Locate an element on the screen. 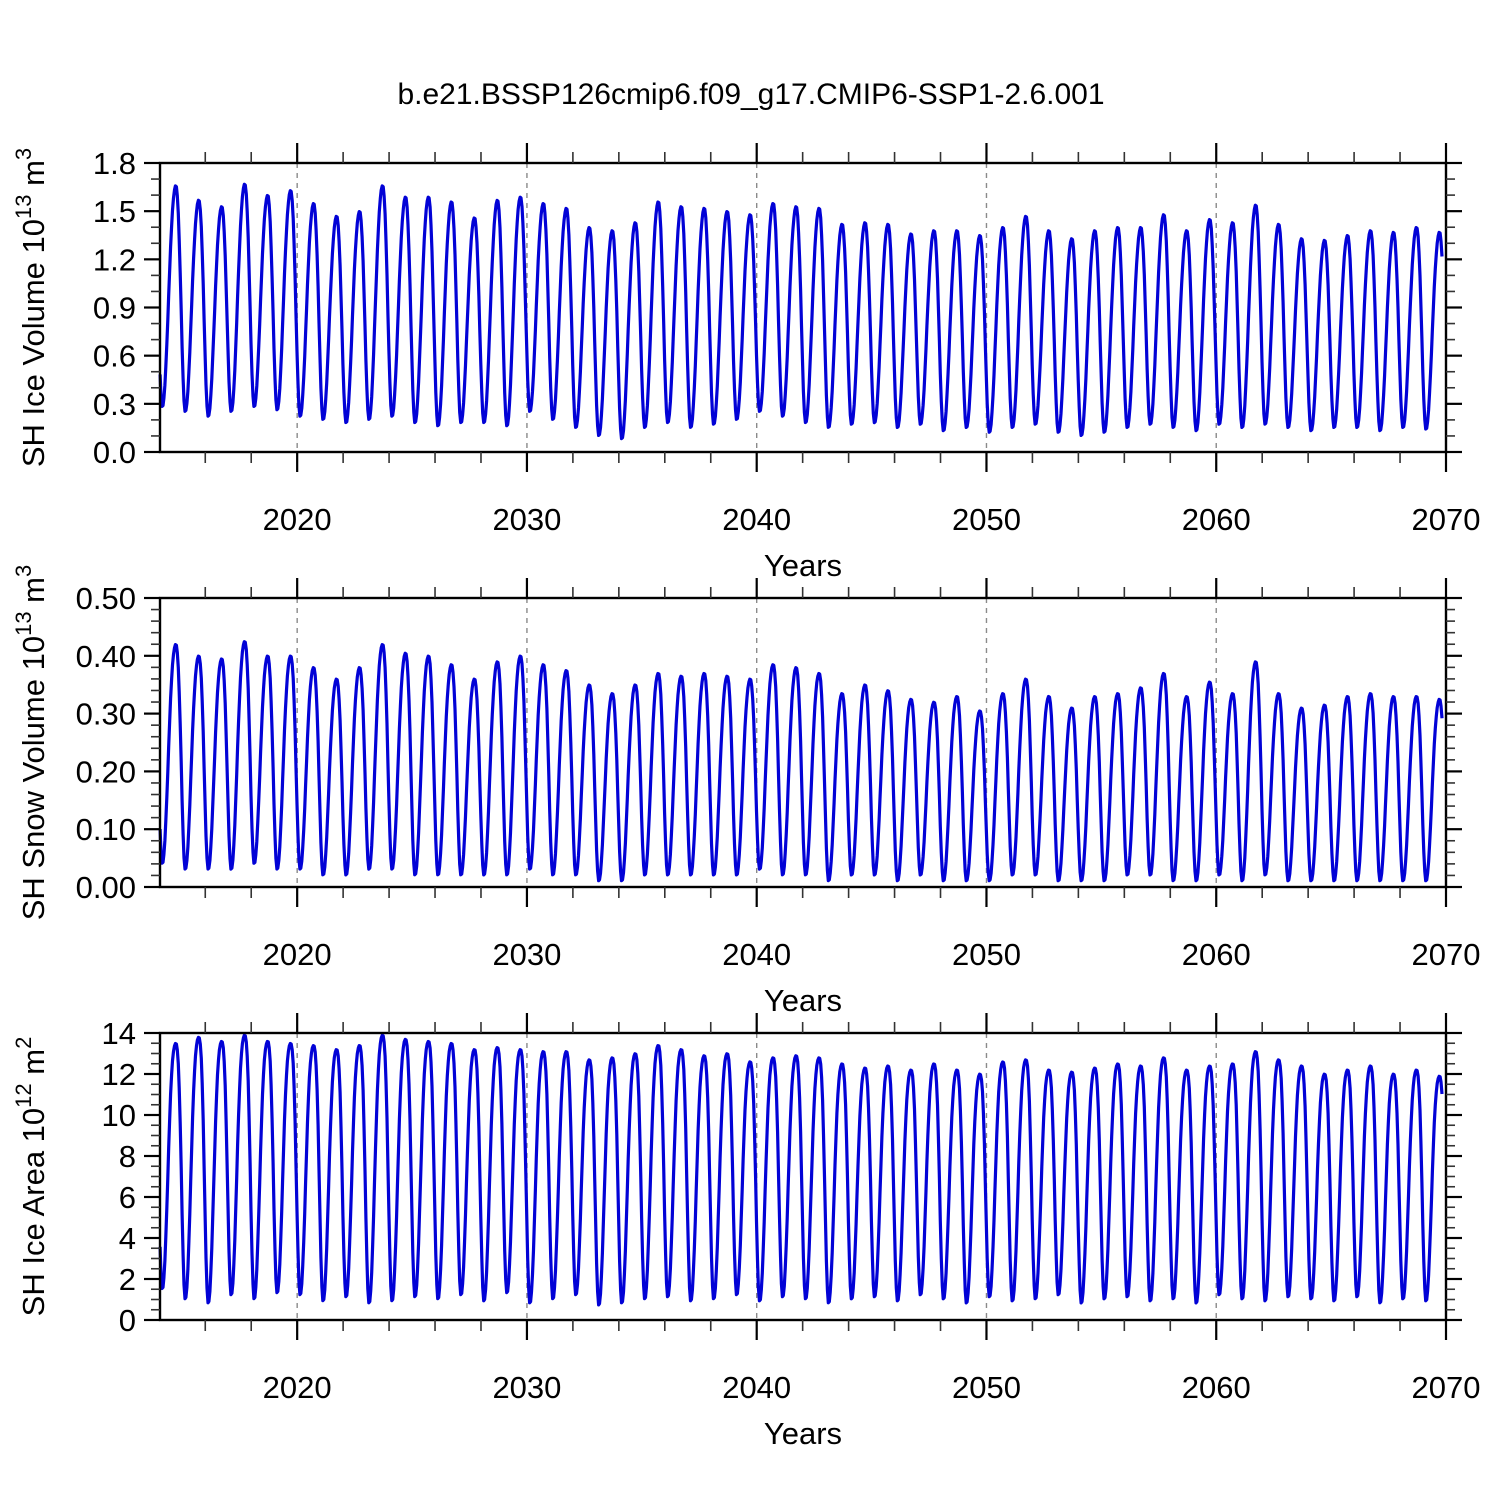  y-tick-label: 0.6 is located at coordinates (114, 356).